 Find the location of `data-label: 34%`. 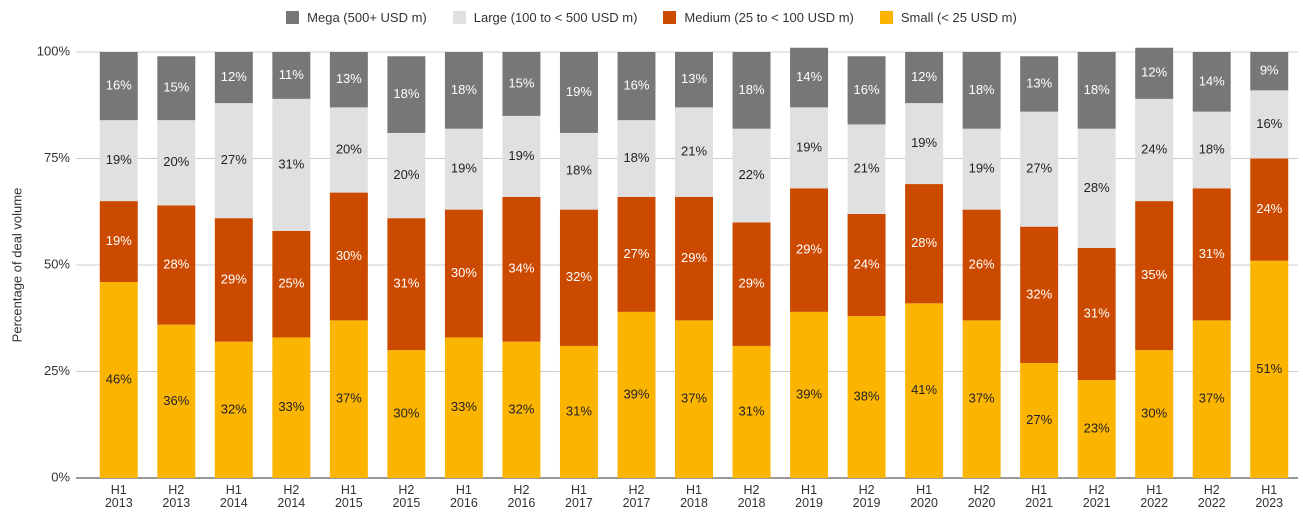

data-label: 34% is located at coordinates (521, 268).